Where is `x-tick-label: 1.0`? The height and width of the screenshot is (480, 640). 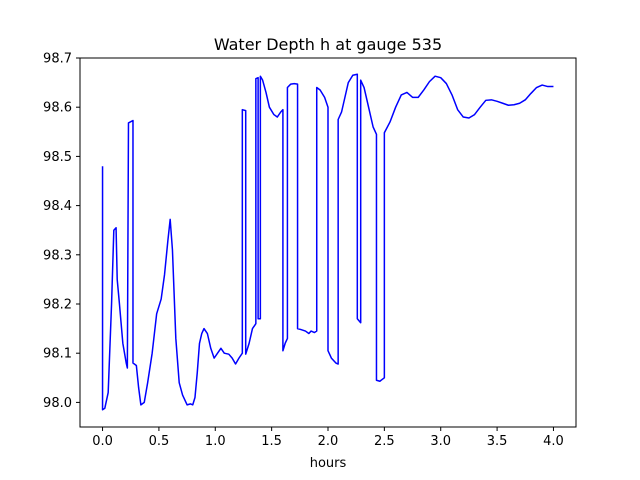
x-tick-label: 1.0 is located at coordinates (215, 441).